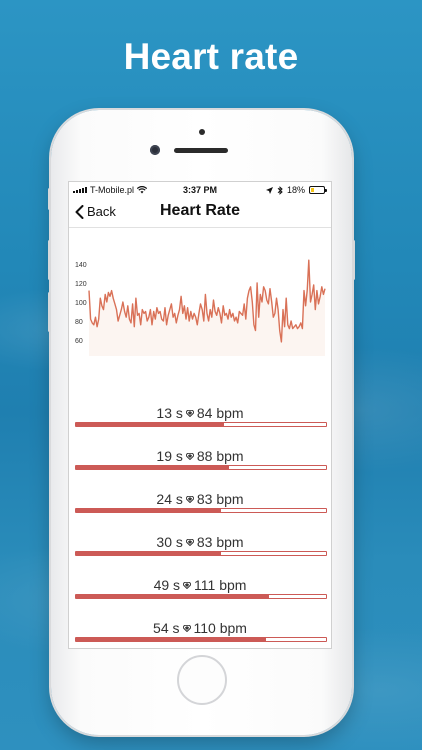 This screenshot has height=750, width=422. I want to click on heart-rate-row-label: 54 s 110 bpm, so click(200, 627).